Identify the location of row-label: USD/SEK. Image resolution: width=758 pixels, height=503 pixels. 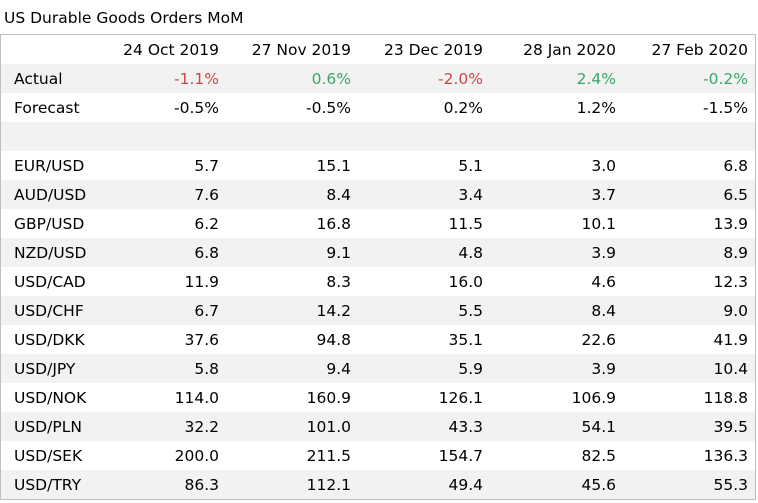
(48, 455).